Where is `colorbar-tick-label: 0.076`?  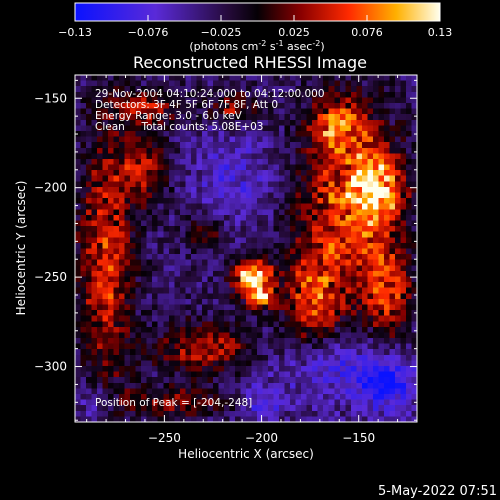
colorbar-tick-label: 0.076 is located at coordinates (367, 32).